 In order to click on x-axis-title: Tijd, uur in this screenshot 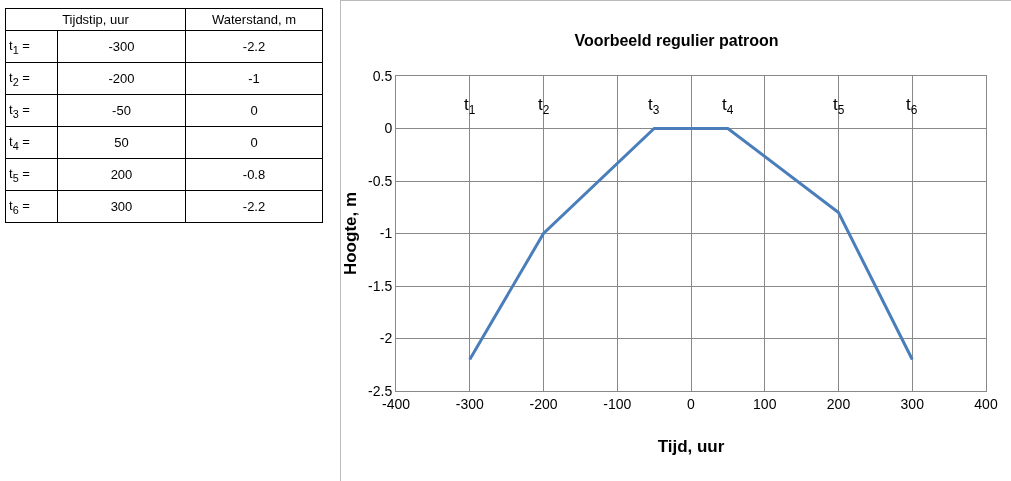, I will do `click(691, 446)`.